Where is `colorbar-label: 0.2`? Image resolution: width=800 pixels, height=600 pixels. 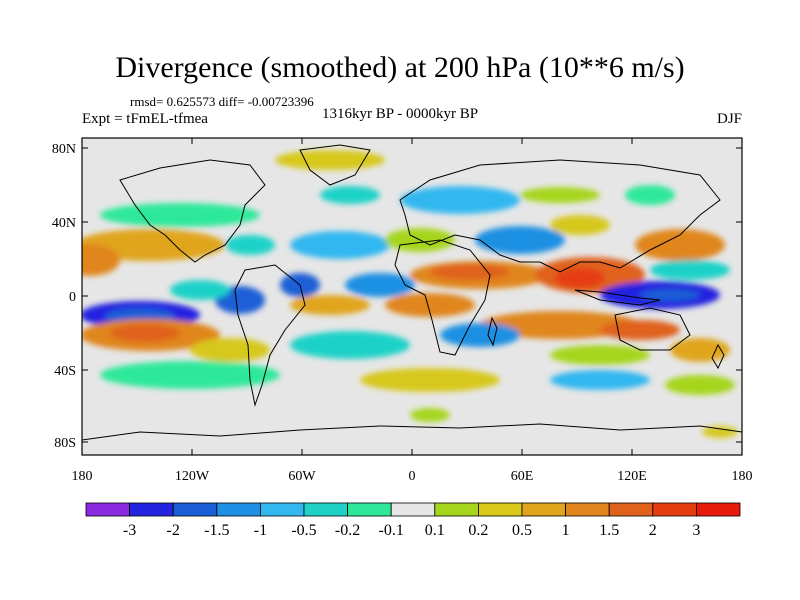
colorbar-label: 0.2 is located at coordinates (478, 530).